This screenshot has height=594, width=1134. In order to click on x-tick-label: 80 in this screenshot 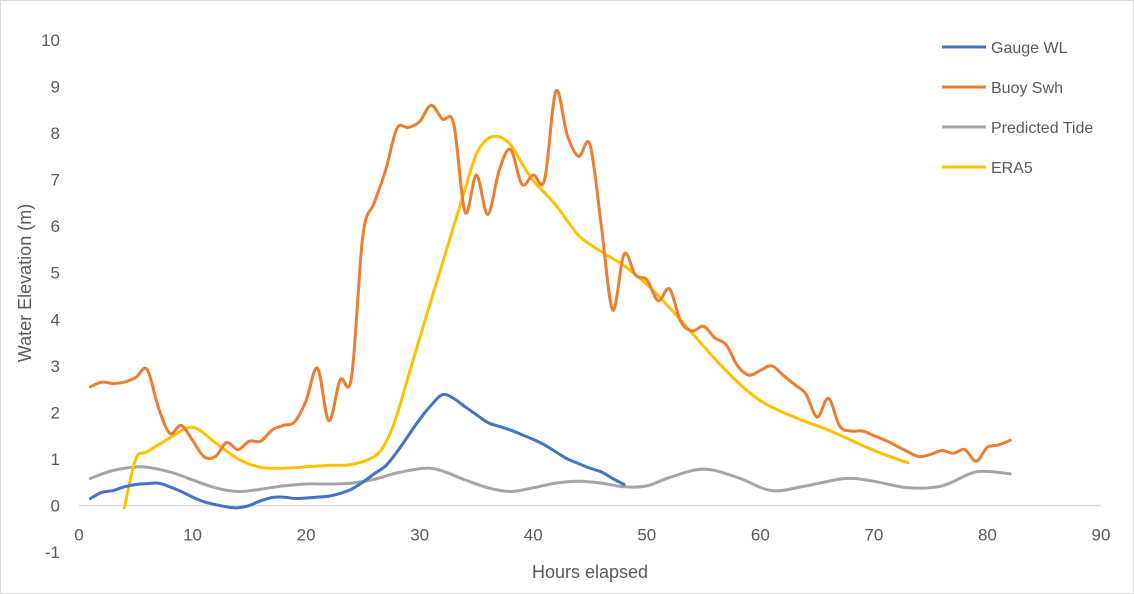, I will do `click(987, 534)`.